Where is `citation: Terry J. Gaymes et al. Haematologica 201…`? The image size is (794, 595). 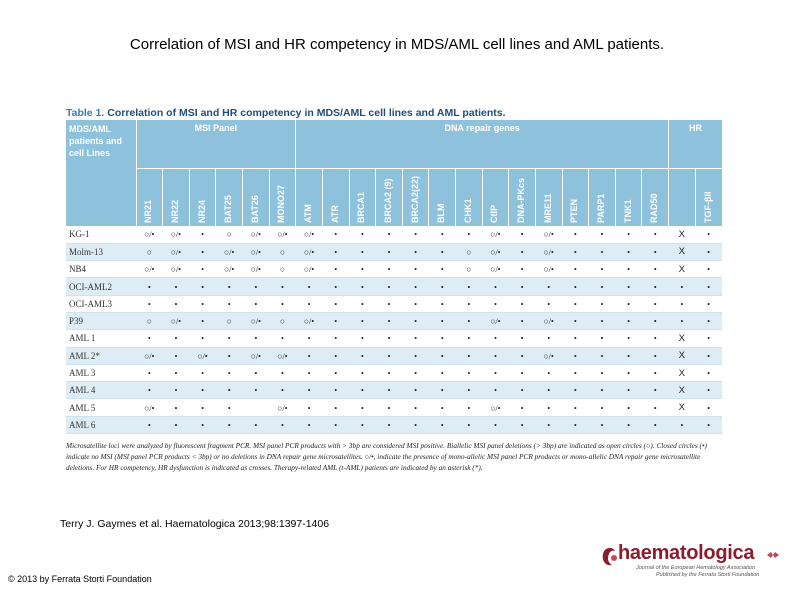 citation: Terry J. Gaymes et al. Haematologica 201… is located at coordinates (195, 524).